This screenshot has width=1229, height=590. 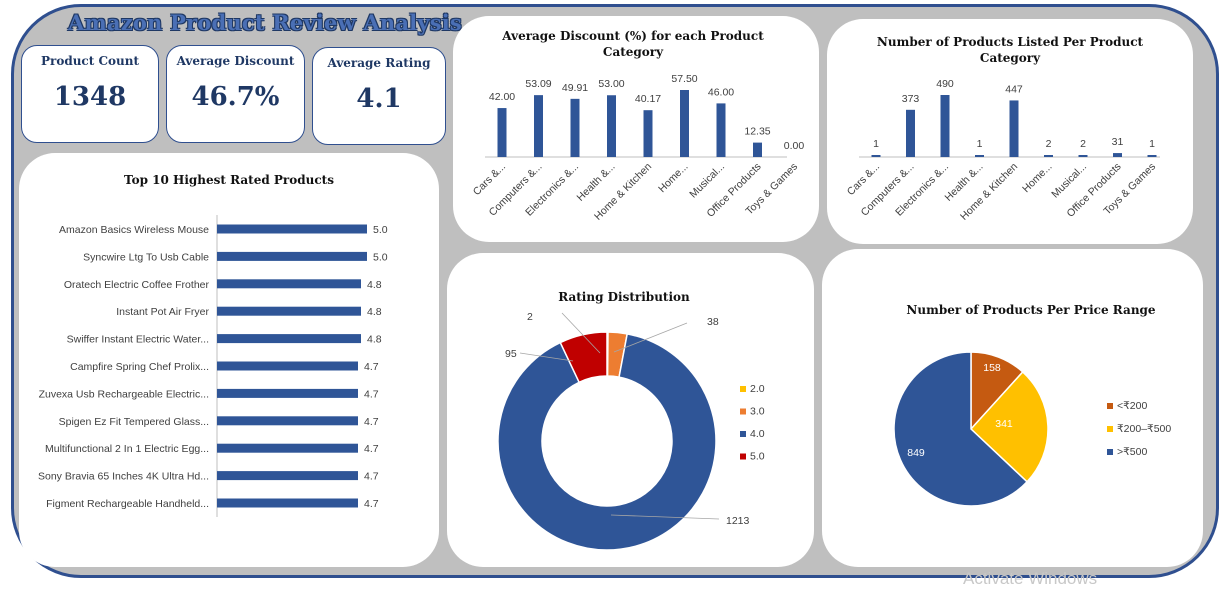 What do you see at coordinates (916, 453) in the screenshot?
I see `value-label: 849` at bounding box center [916, 453].